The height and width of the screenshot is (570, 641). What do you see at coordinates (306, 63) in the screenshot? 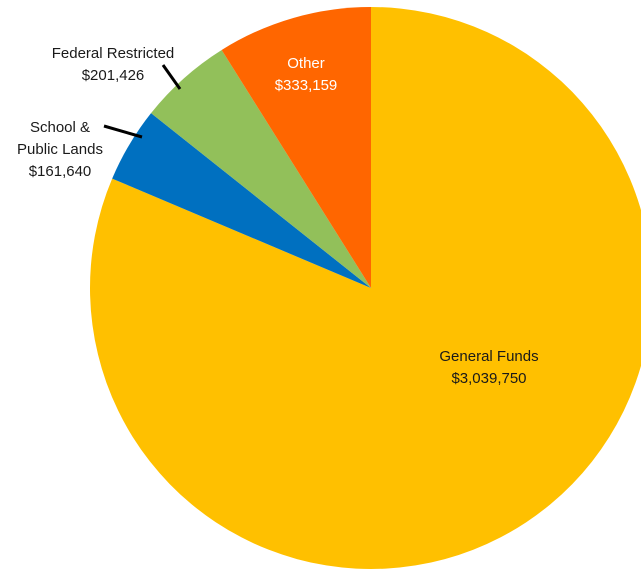
I see `slice-label-line: Other` at bounding box center [306, 63].